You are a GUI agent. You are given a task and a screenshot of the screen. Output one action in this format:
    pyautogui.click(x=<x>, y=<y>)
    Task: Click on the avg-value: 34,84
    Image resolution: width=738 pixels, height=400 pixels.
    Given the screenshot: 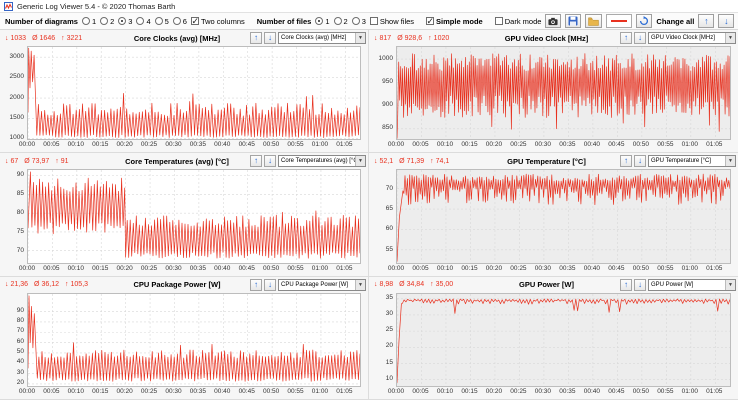 What is the action you would take?
    pyautogui.click(x=415, y=285)
    